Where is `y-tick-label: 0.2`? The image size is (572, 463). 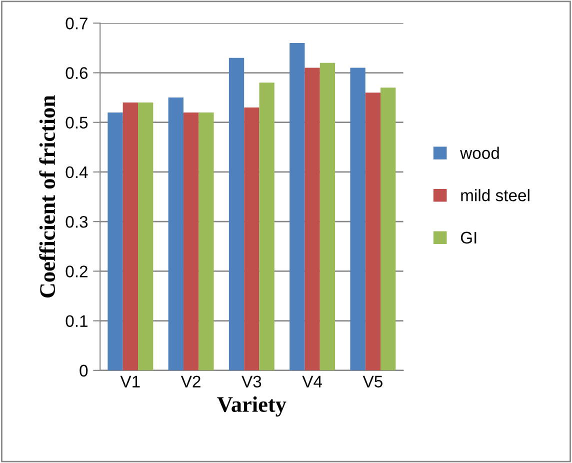 y-tick-label: 0.2 is located at coordinates (77, 272).